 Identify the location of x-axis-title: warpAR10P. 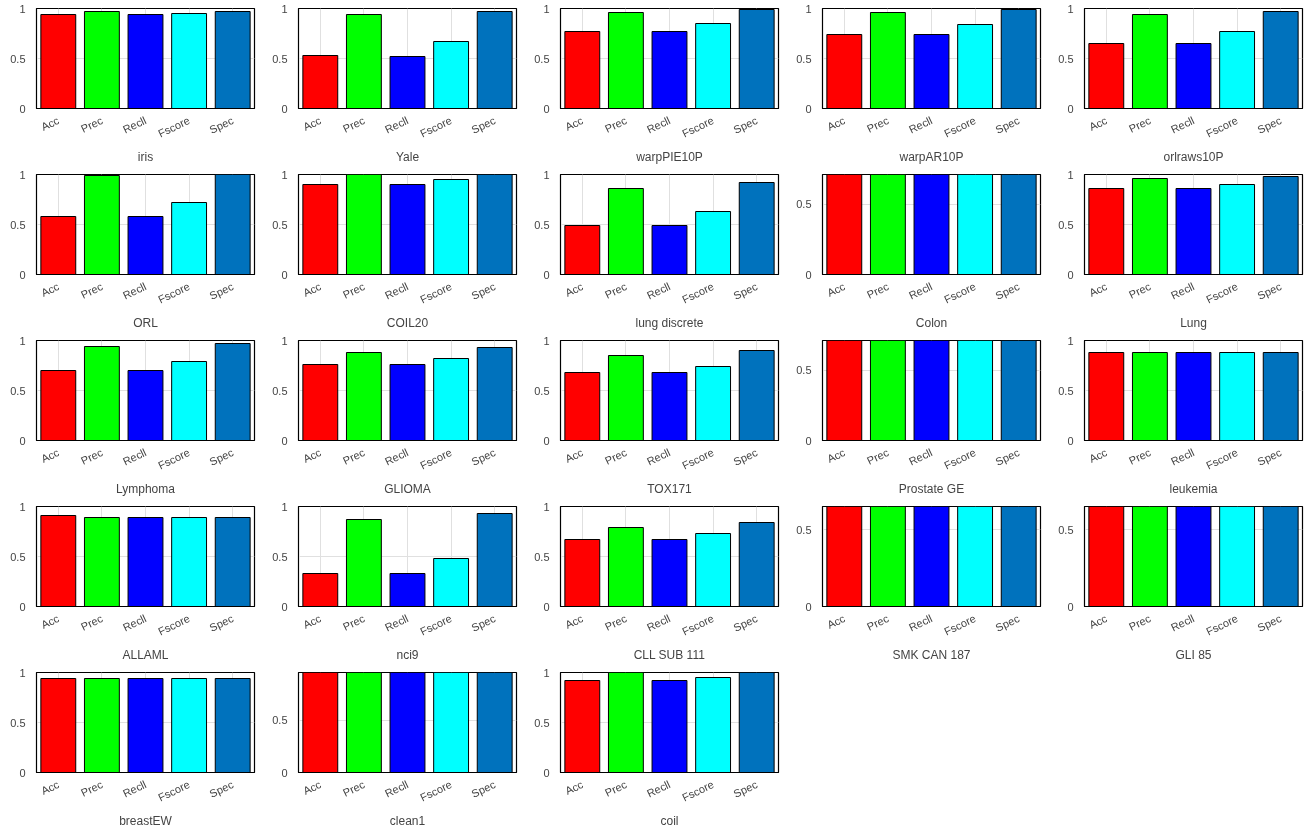
(931, 156).